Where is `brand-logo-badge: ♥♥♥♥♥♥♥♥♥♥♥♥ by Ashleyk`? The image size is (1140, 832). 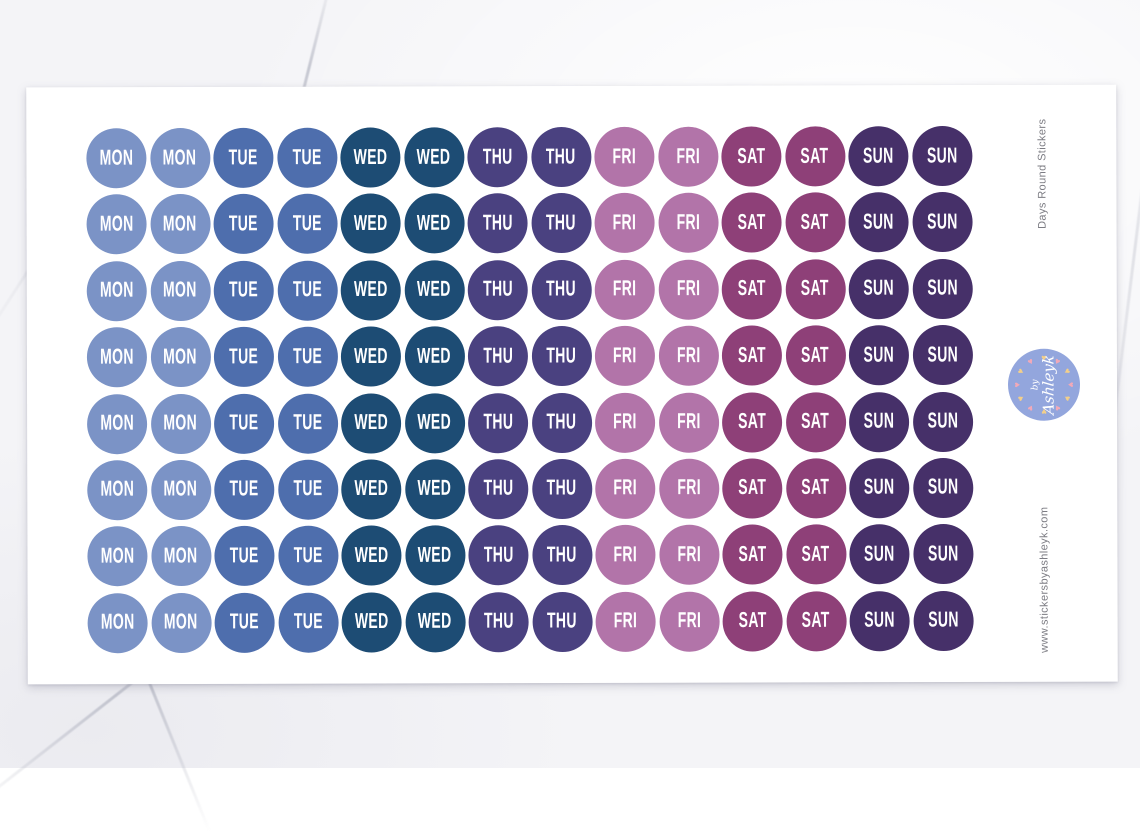 brand-logo-badge: ♥♥♥♥♥♥♥♥♥♥♥♥ by Ashleyk is located at coordinates (1044, 385).